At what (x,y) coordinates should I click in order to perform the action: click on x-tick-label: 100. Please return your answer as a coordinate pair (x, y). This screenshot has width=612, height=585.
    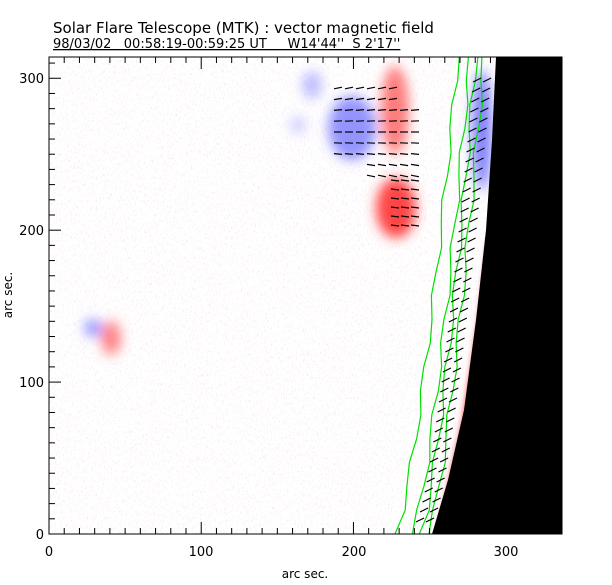
    Looking at the image, I should click on (201, 552).